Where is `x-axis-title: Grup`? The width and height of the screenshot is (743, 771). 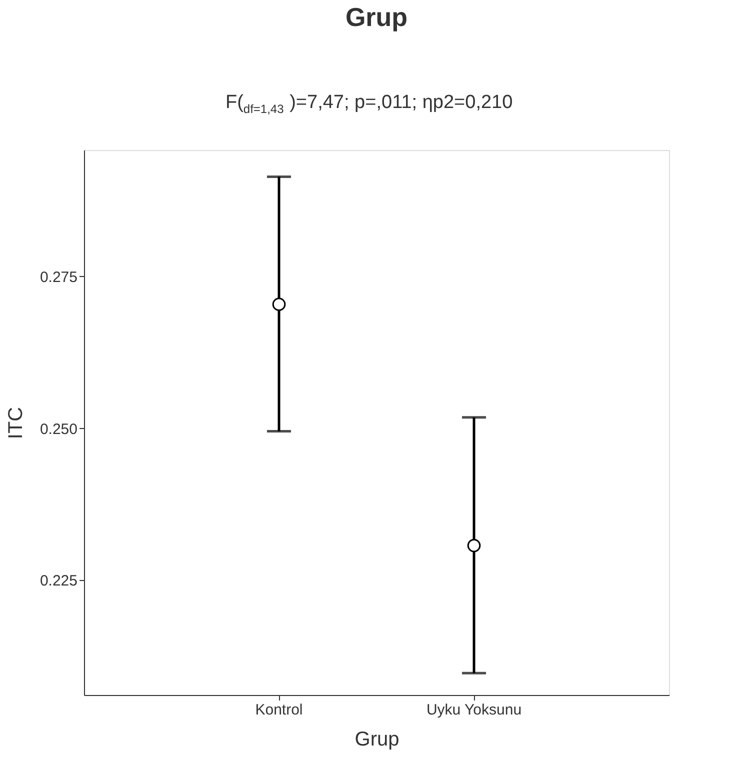 x-axis-title: Grup is located at coordinates (377, 739).